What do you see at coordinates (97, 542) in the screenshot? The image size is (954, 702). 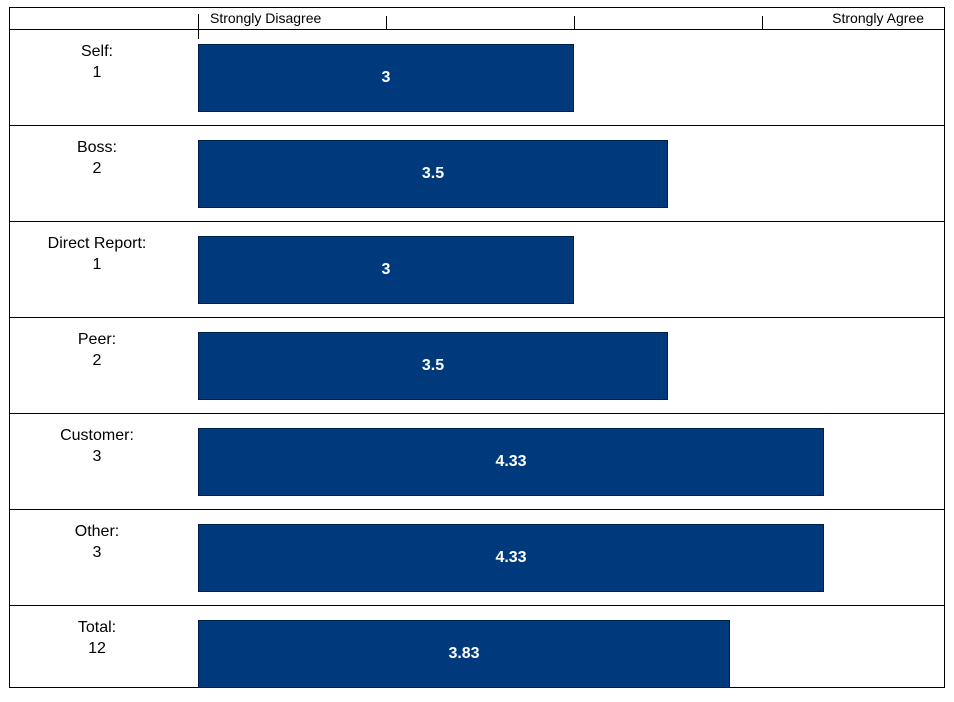 I see `row-label: Other: 3` at bounding box center [97, 542].